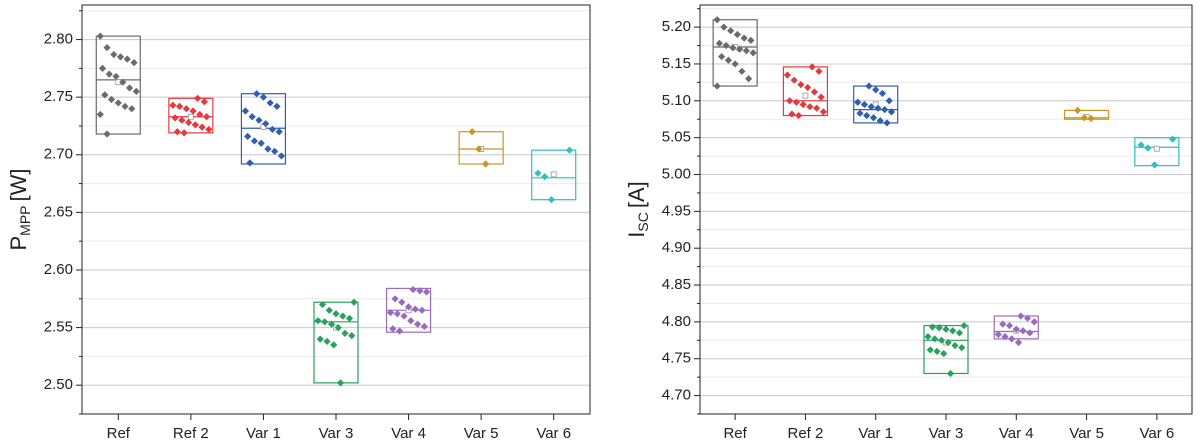  What do you see at coordinates (481, 433) in the screenshot?
I see `x-tick-label: Var 5` at bounding box center [481, 433].